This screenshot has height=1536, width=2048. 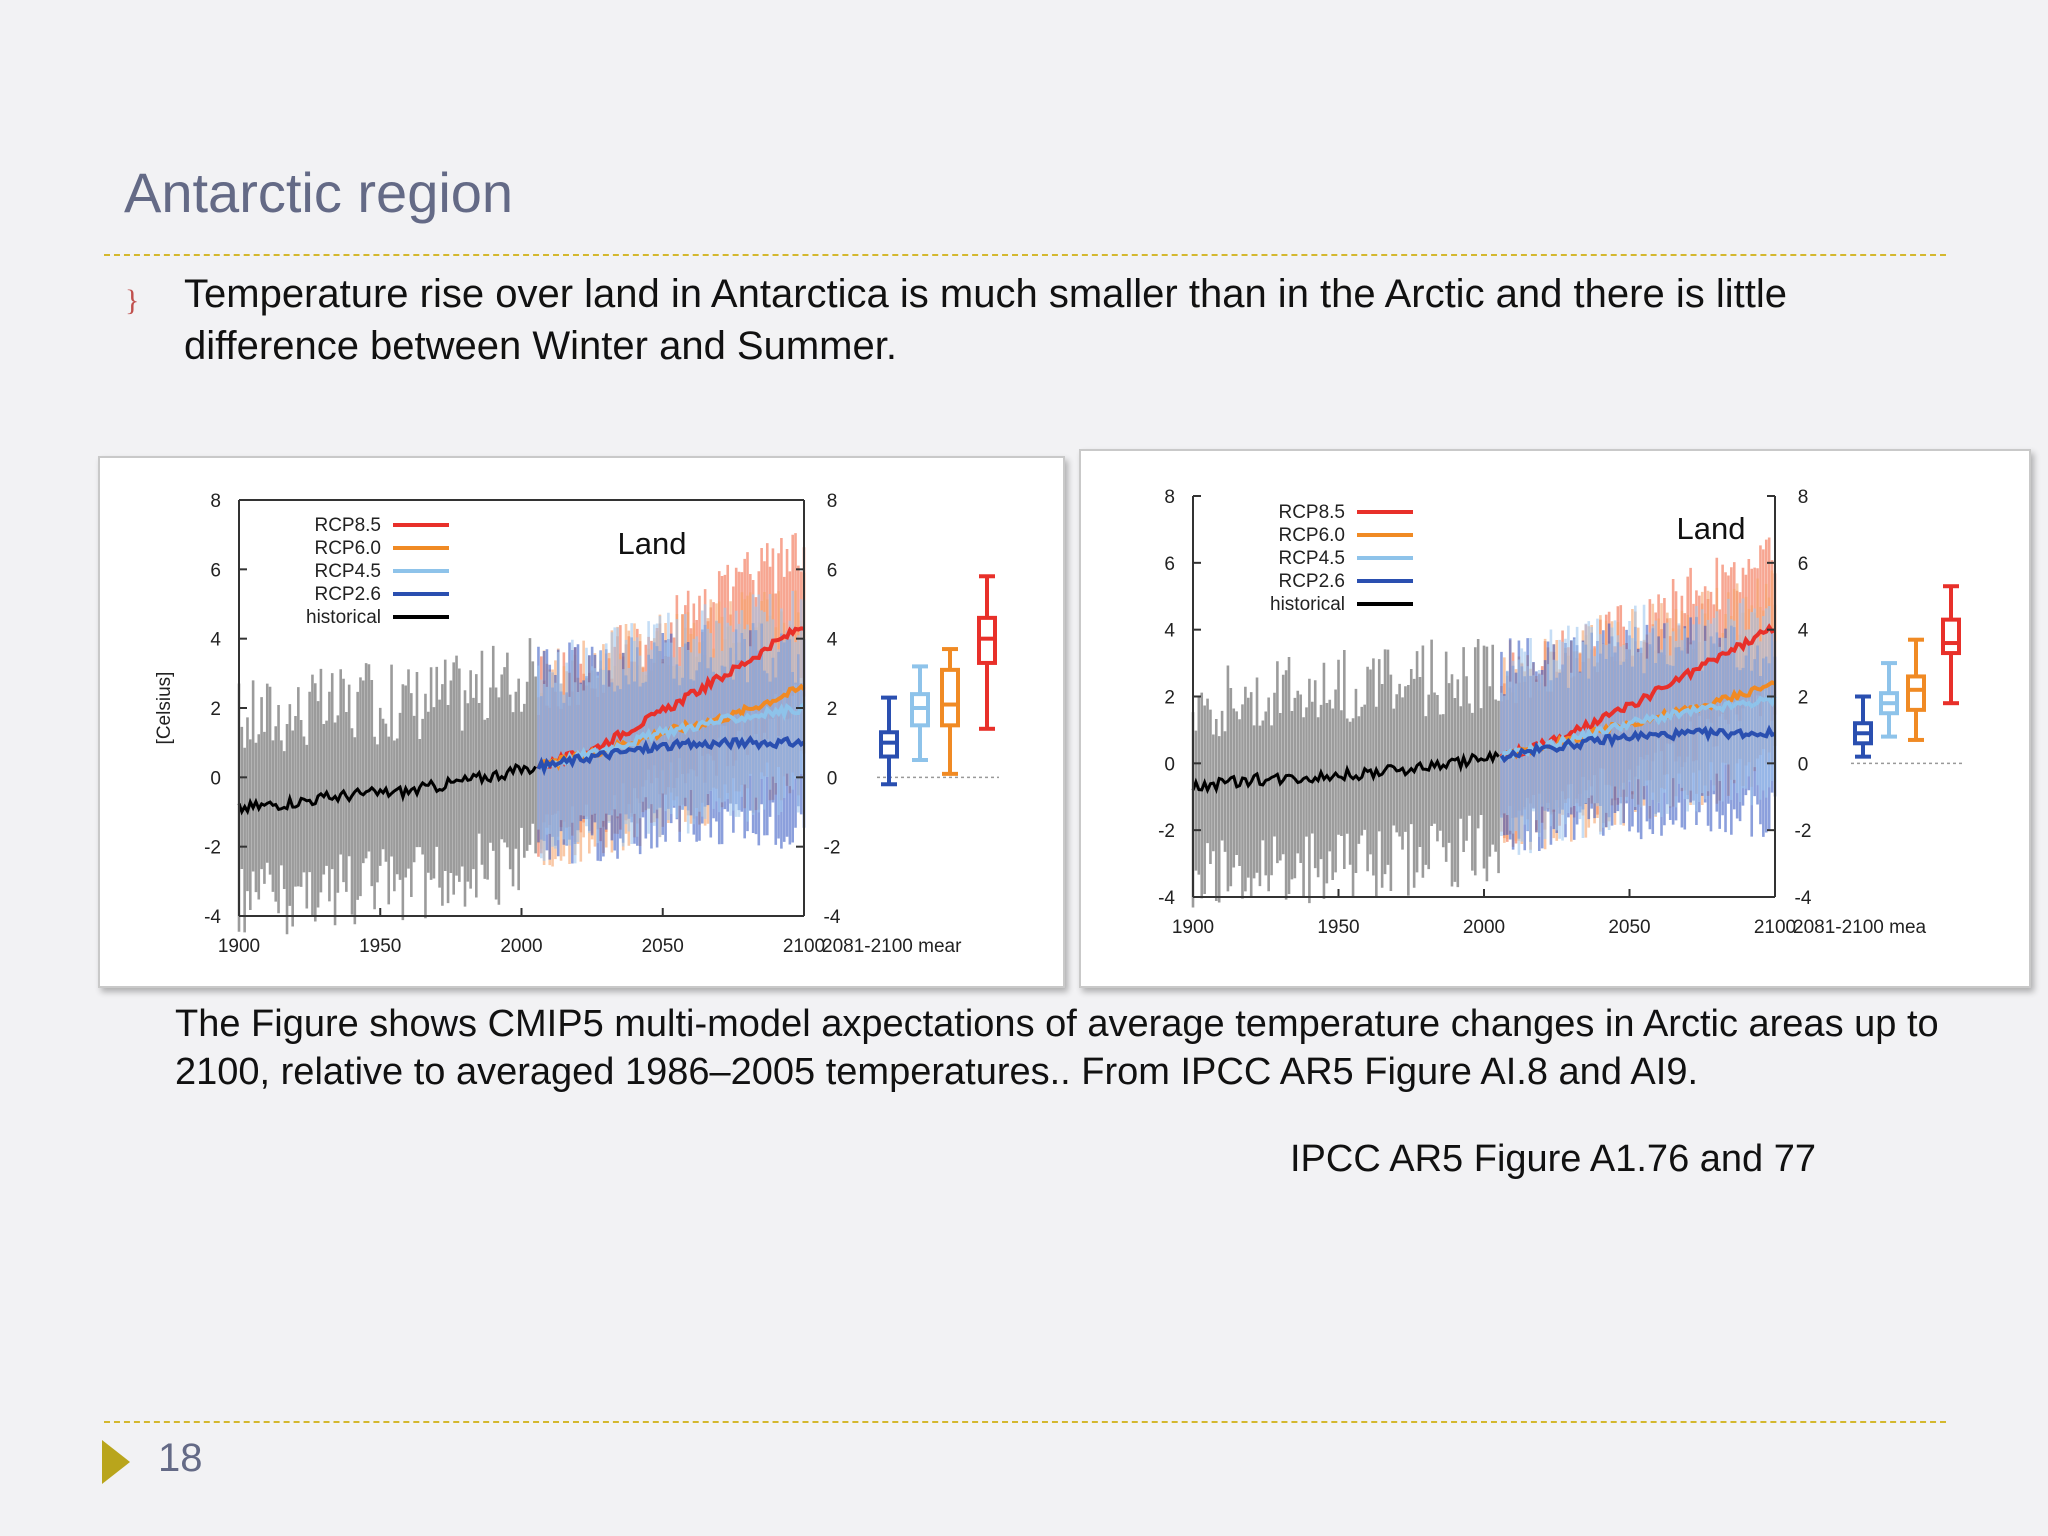 What do you see at coordinates (892, 946) in the screenshot?
I see `boxplot-axis-label: 2081-2100 mear` at bounding box center [892, 946].